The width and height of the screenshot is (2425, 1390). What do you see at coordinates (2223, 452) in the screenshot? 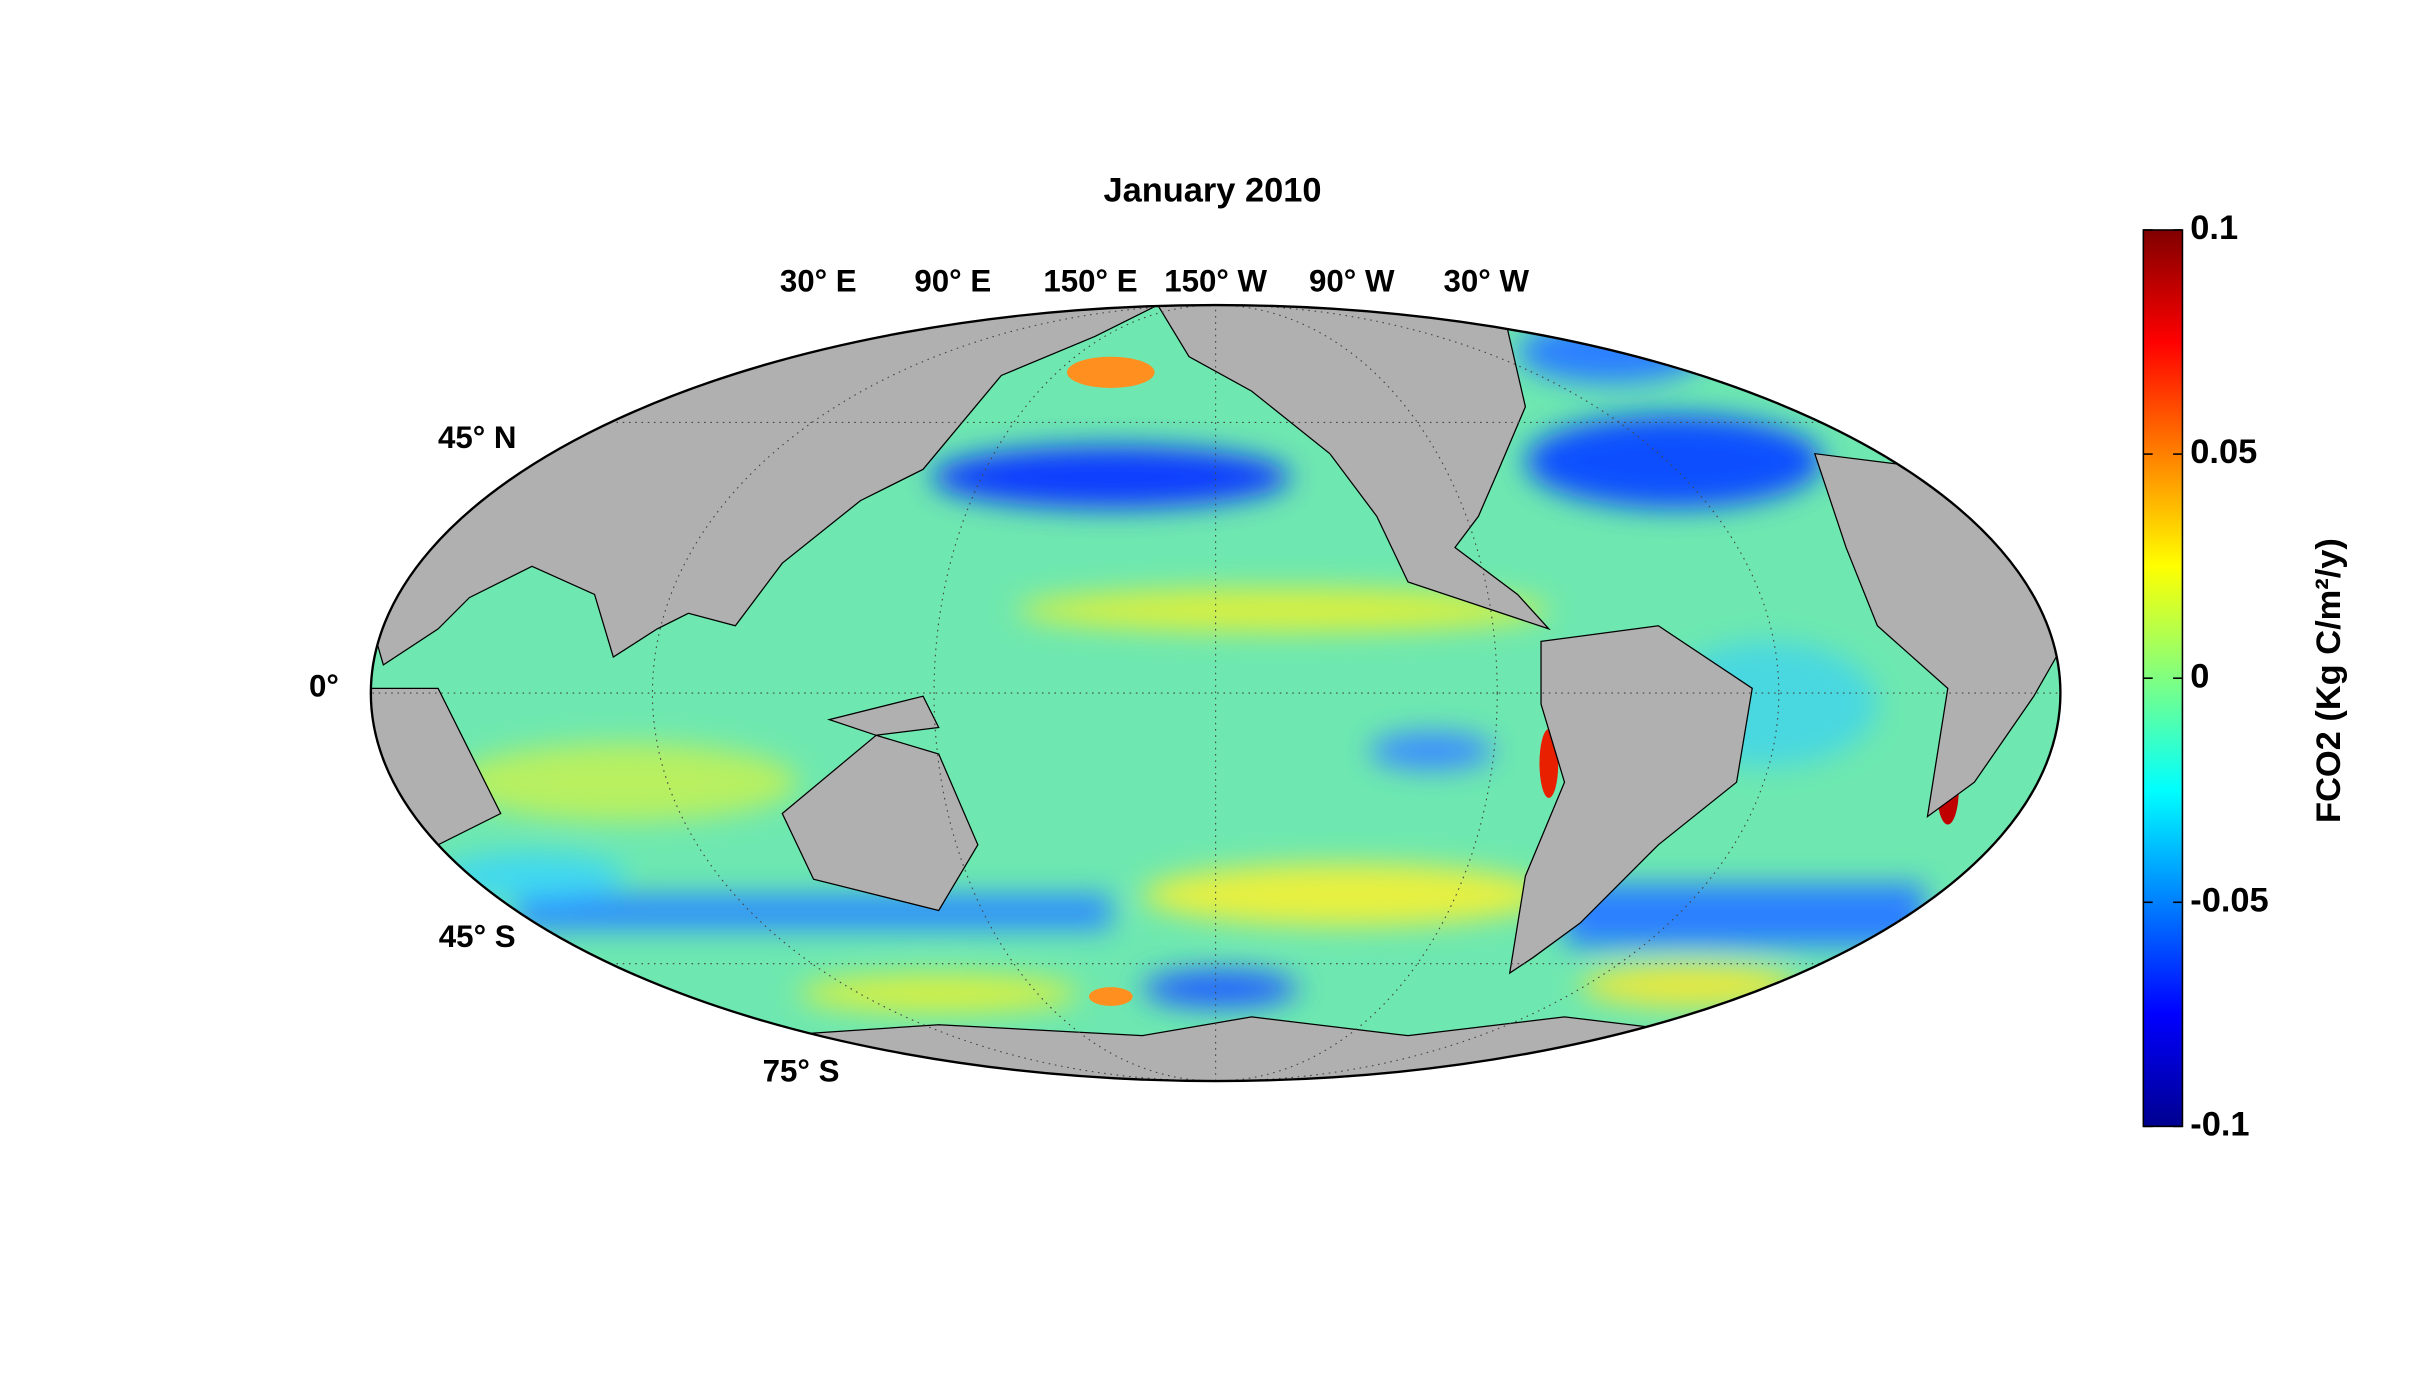
I see `colorbar-tick-label: 0.05` at bounding box center [2223, 452].